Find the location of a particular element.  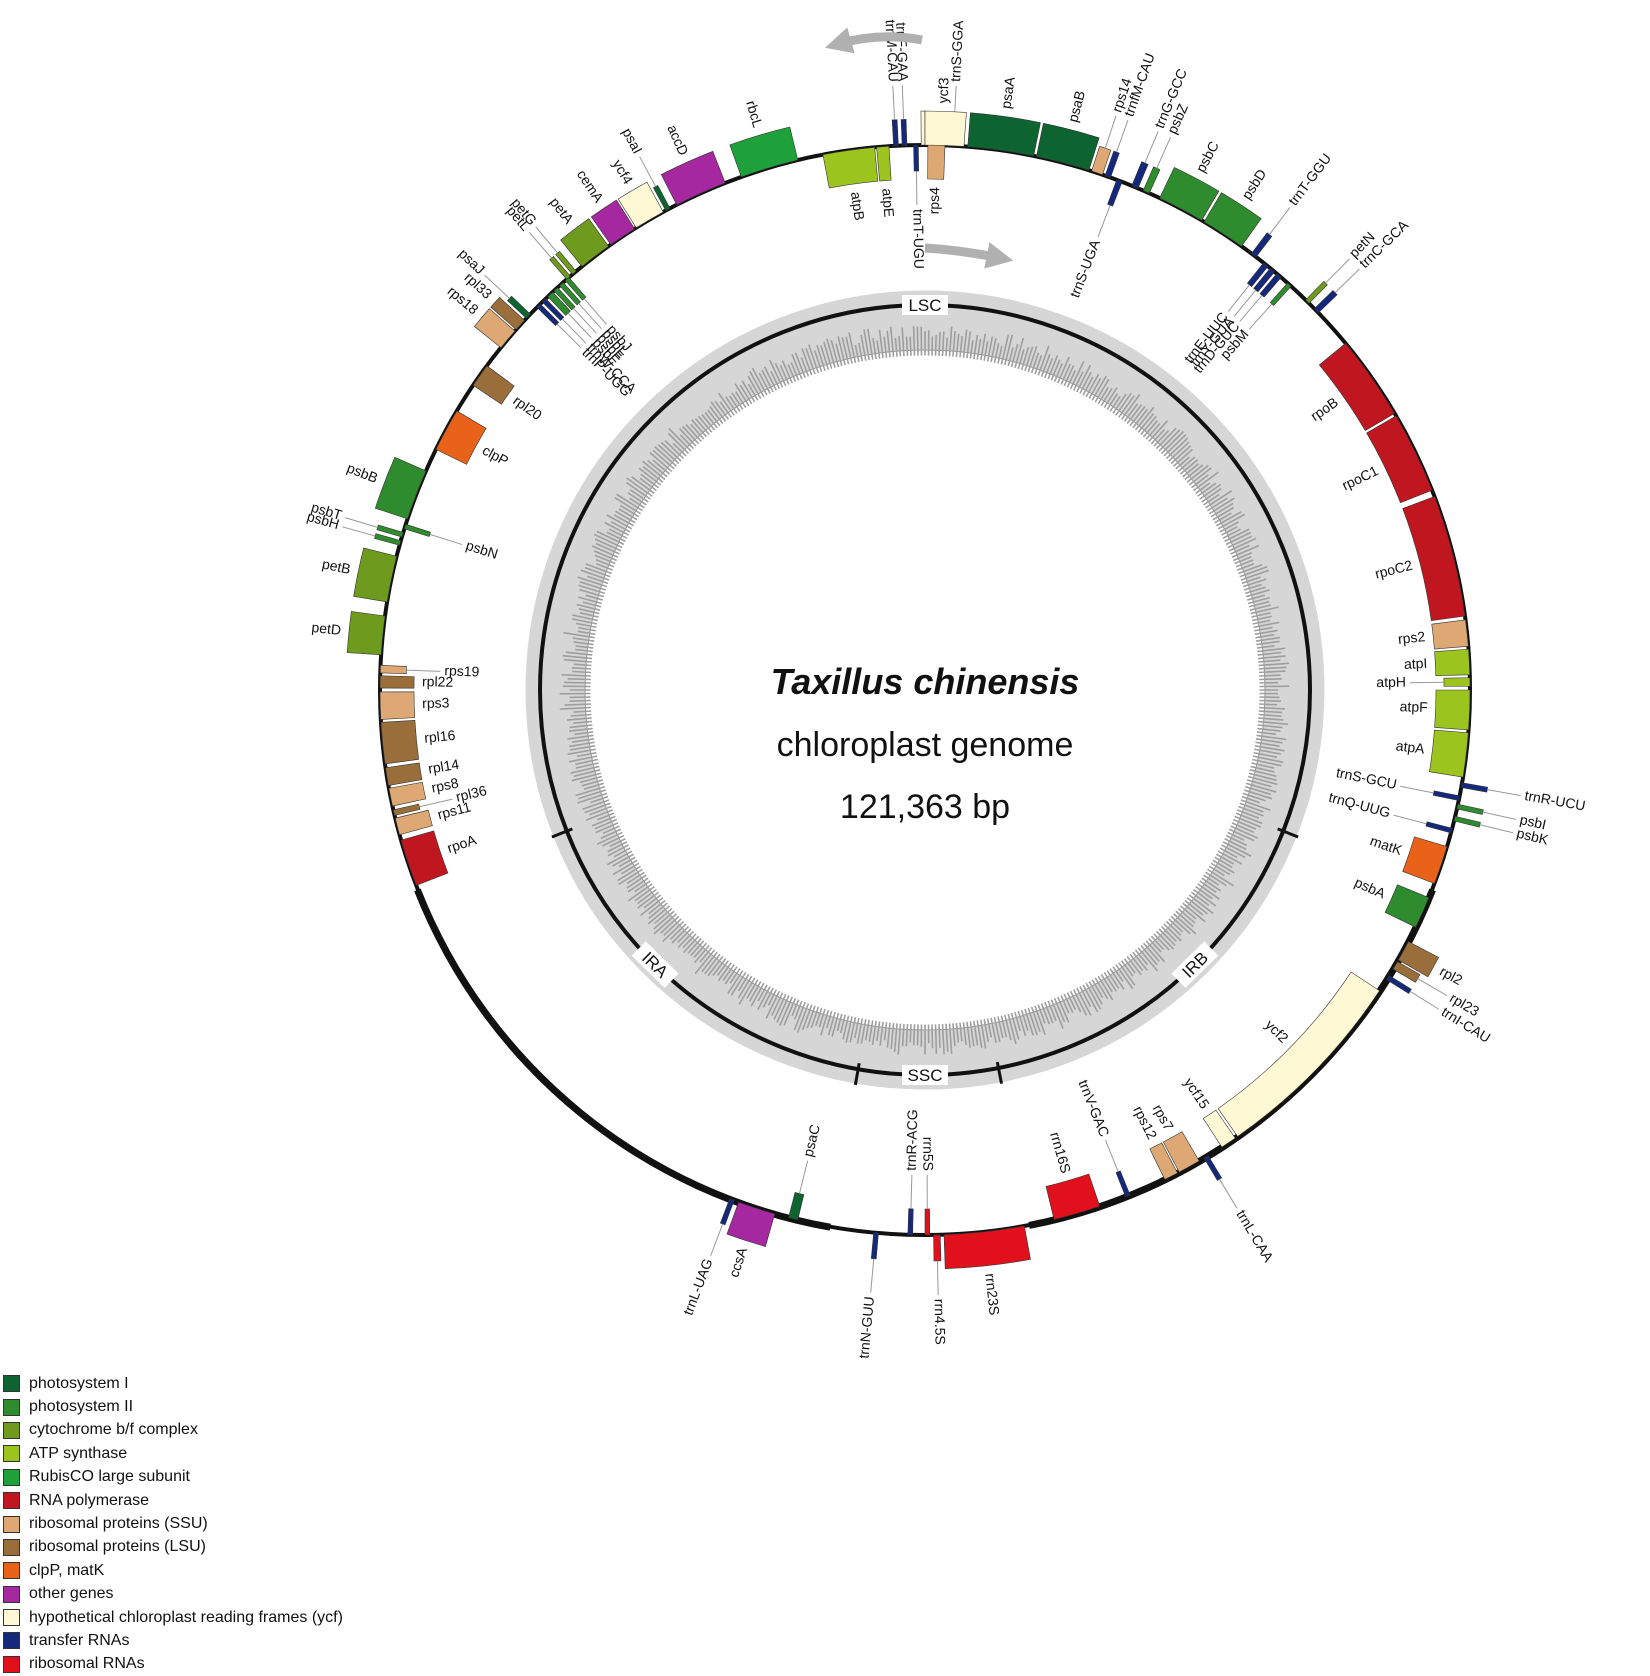

legend-item-11: transfer RNAs is located at coordinates (173, 1640).